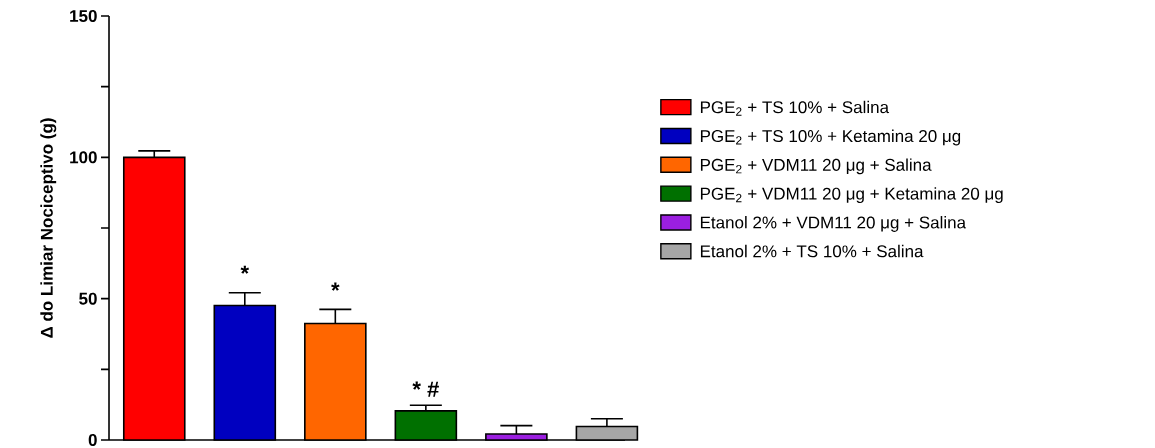  What do you see at coordinates (83, 16) in the screenshot?
I see `y-tick-label: 150` at bounding box center [83, 16].